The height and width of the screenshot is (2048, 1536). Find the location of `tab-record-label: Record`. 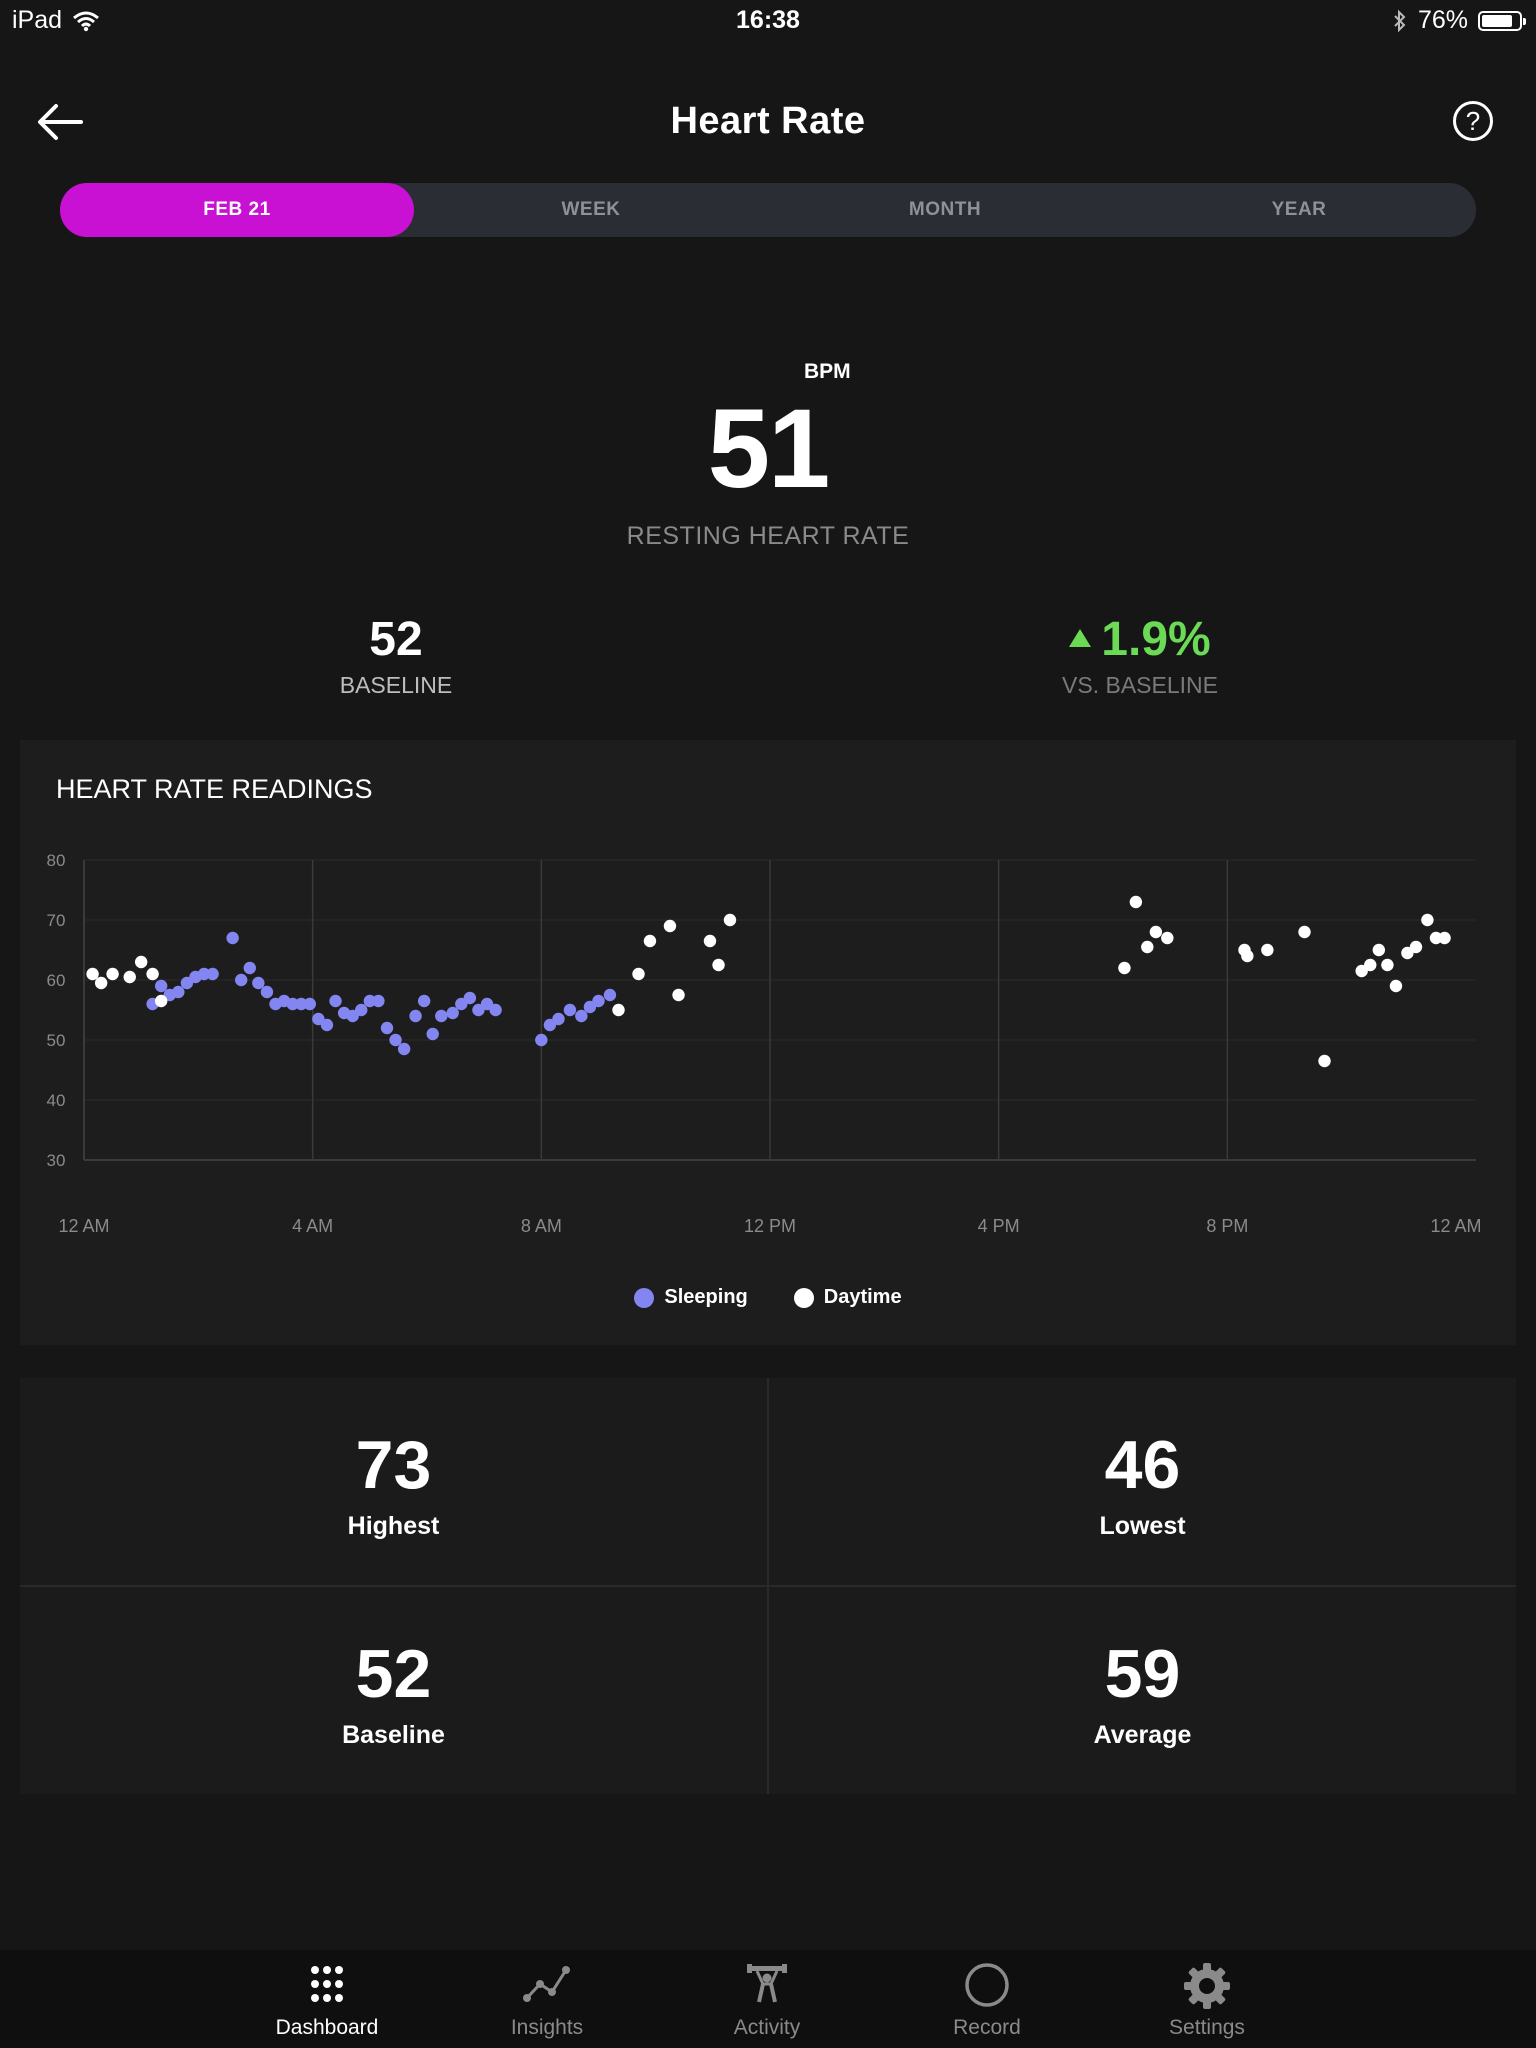

tab-record-label: Record is located at coordinates (987, 2027).